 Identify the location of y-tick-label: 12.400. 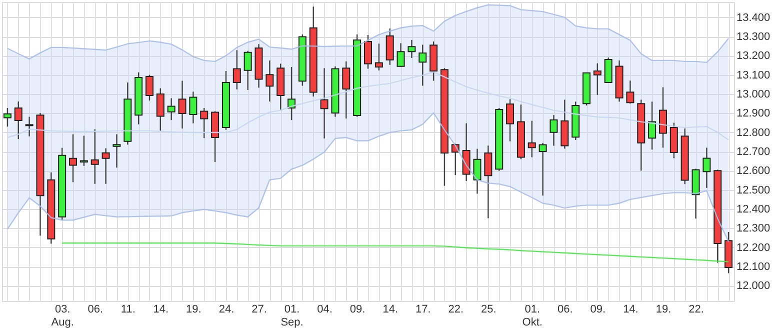
(753, 210).